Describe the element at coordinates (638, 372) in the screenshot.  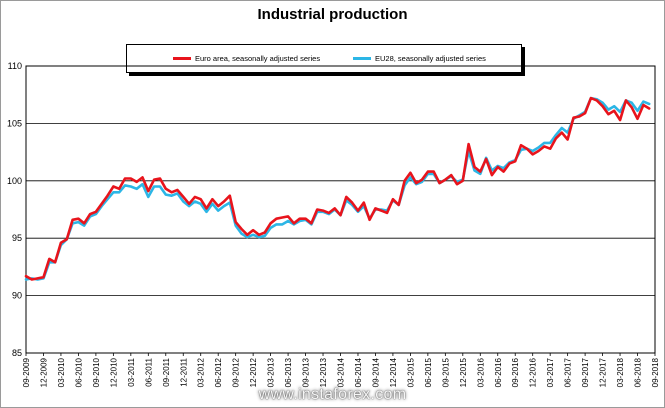
I see `x-tick-label-06-2018: 06-2018` at that location.